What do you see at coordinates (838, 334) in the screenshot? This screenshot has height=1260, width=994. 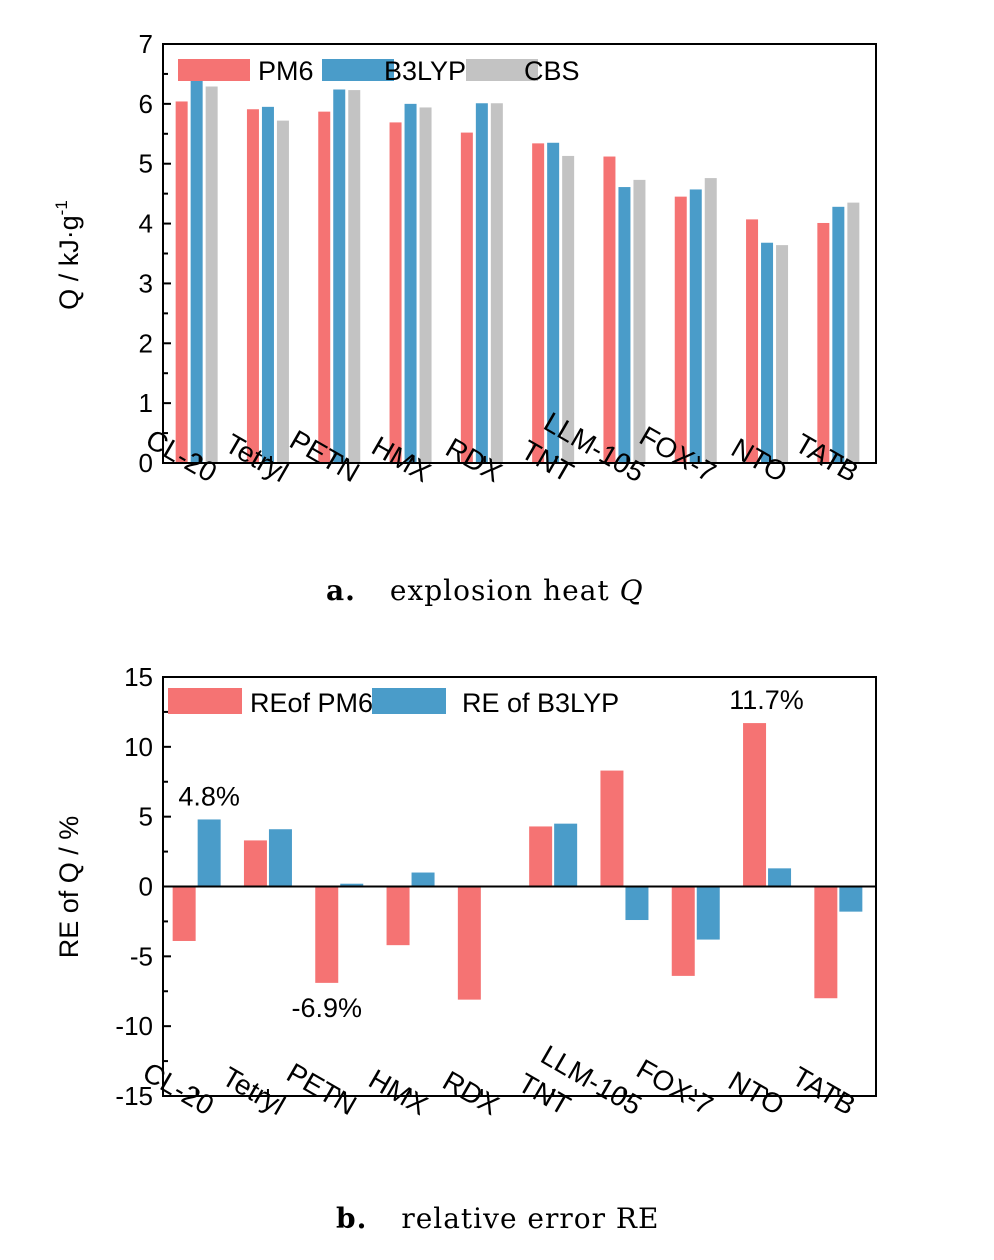 I see `bar-b3lyp-tatb` at bounding box center [838, 334].